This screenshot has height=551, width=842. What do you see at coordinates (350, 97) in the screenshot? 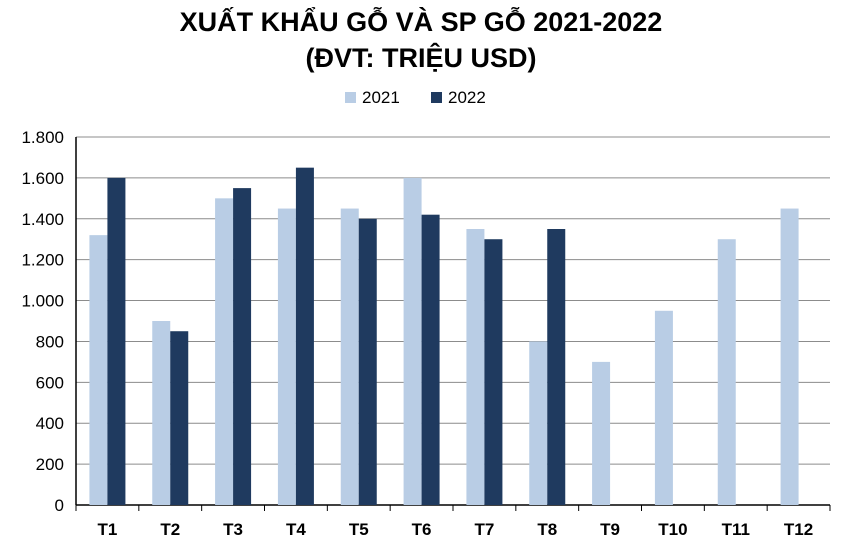
I see `legend-swatch-2021` at bounding box center [350, 97].